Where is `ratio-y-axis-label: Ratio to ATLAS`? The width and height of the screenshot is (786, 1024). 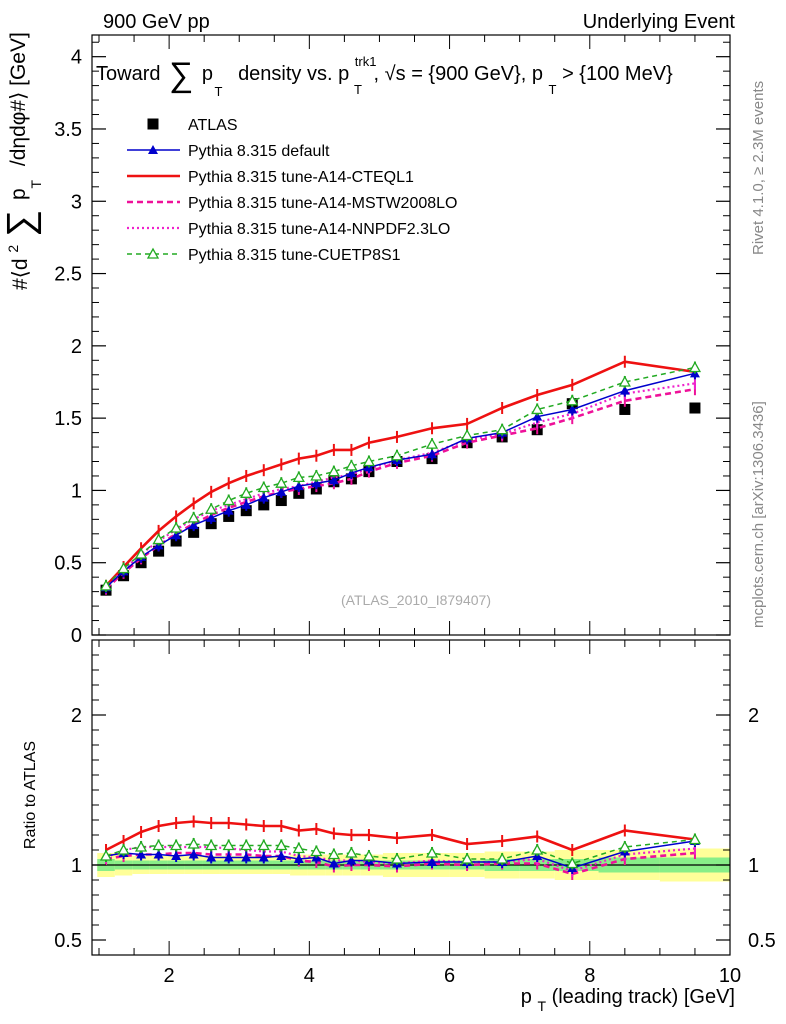
ratio-y-axis-label: Ratio to ATLAS is located at coordinates (30, 795).